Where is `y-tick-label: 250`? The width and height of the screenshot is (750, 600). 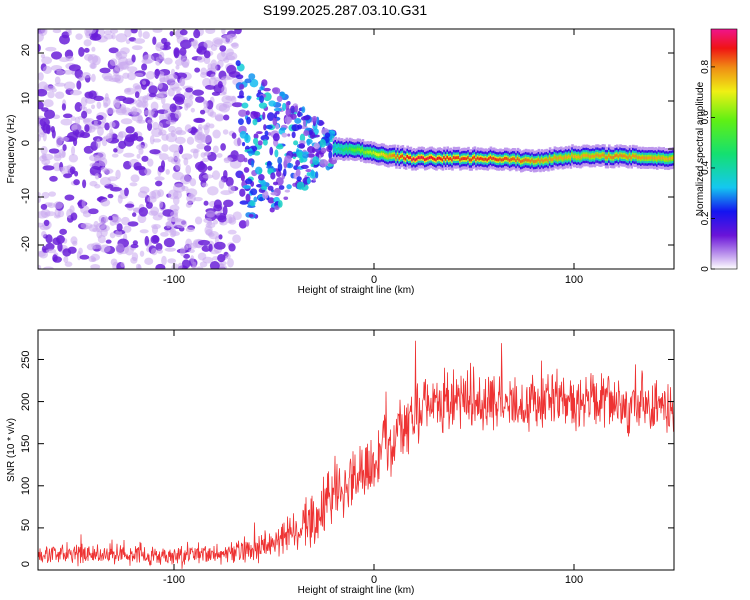 y-tick-label: 250 is located at coordinates (26, 359).